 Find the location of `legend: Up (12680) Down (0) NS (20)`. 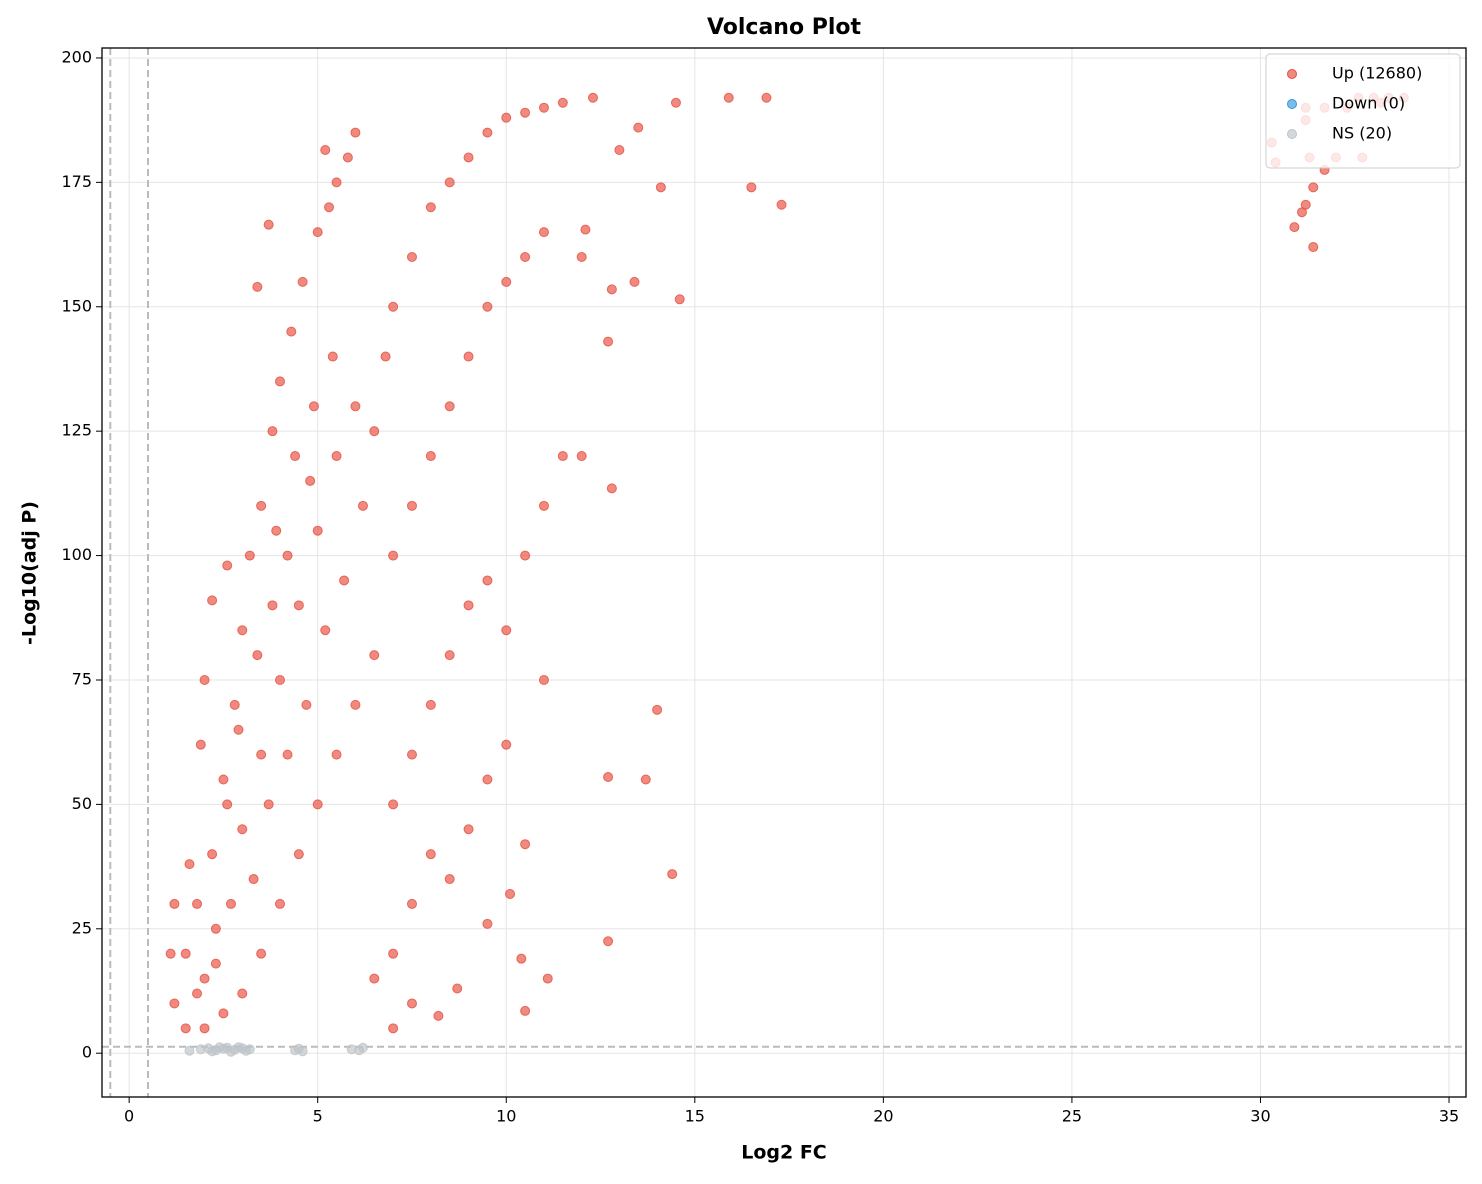

legend: Up (12680) Down (0) NS (20) is located at coordinates (1363, 111).